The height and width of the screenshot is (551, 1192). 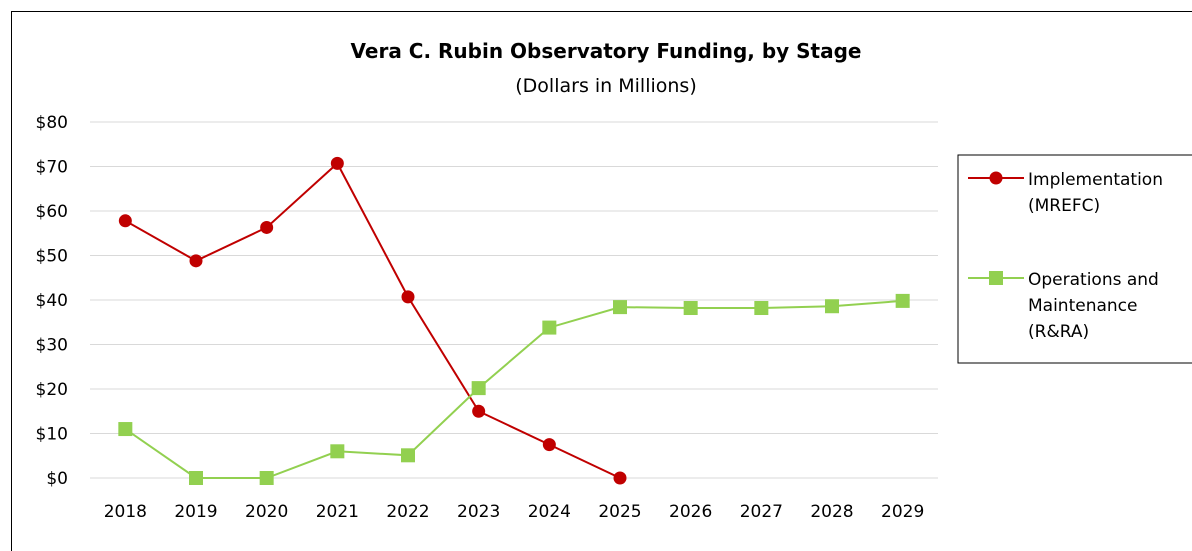 What do you see at coordinates (1082, 306) in the screenshot?
I see `legend-label: Maintenance` at bounding box center [1082, 306].